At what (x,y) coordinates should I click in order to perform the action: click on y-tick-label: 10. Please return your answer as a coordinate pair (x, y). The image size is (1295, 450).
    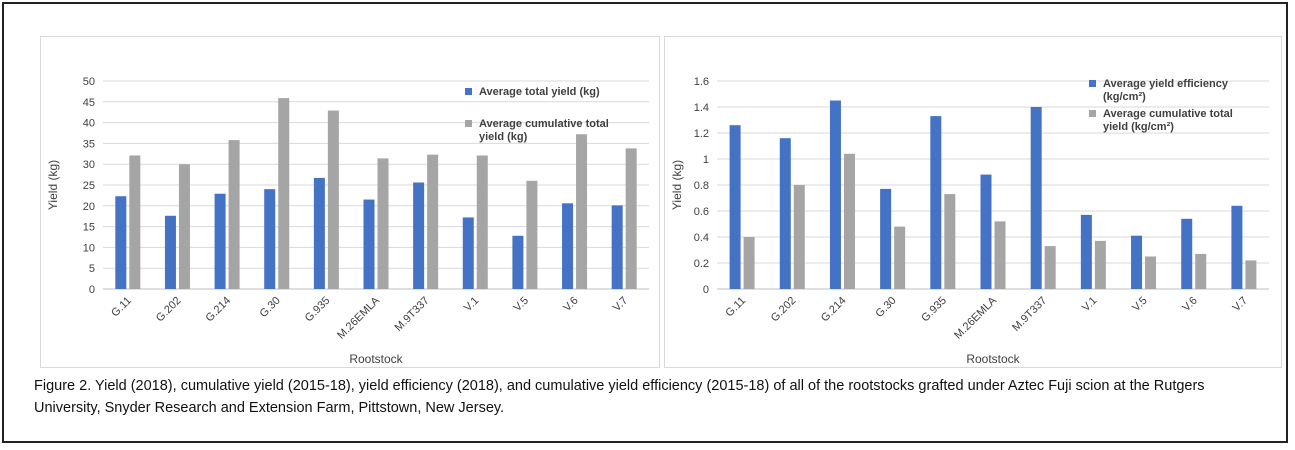
    Looking at the image, I should click on (89, 248).